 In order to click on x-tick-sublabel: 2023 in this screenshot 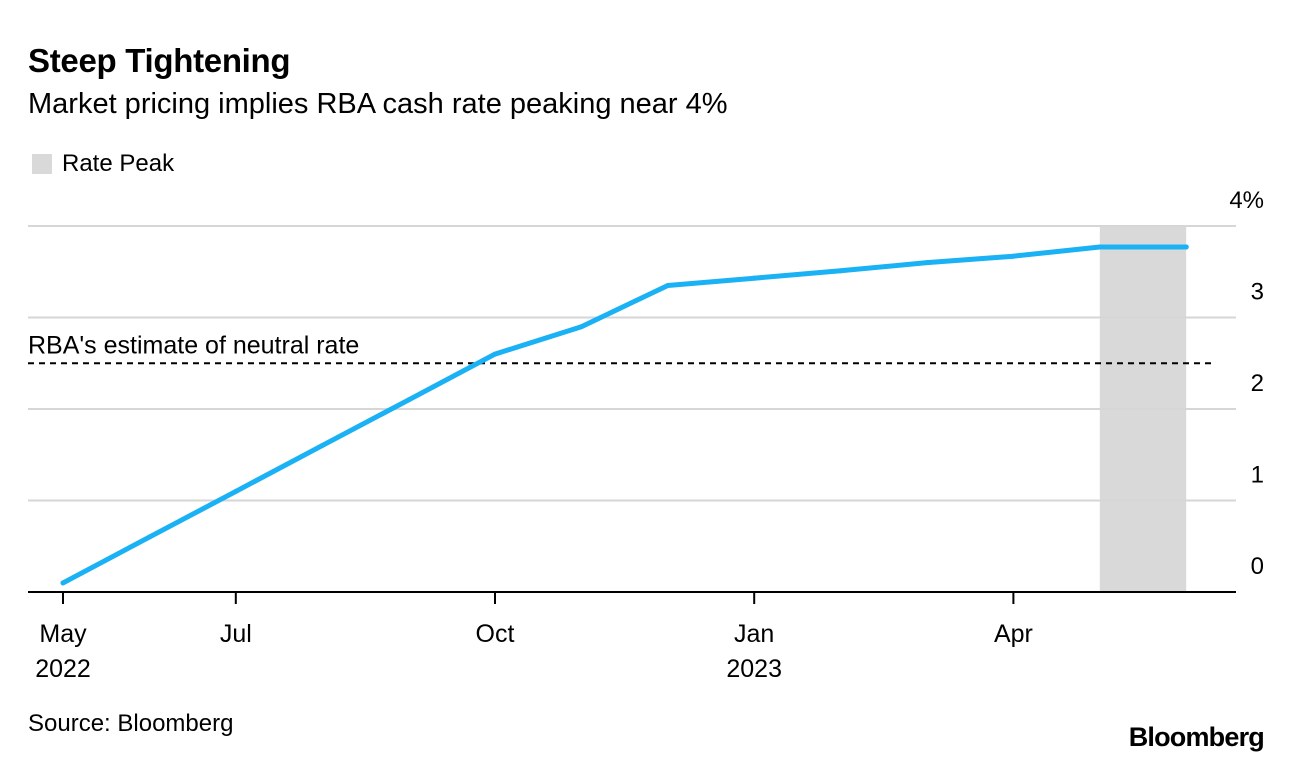, I will do `click(754, 669)`.